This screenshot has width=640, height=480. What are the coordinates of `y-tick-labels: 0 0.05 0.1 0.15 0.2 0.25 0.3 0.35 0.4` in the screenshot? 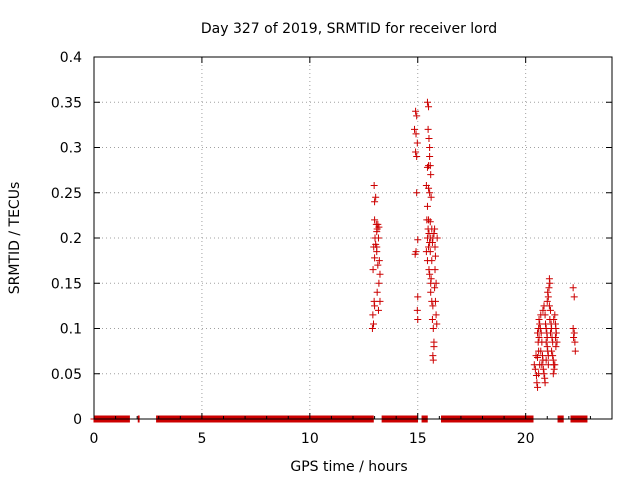 It's located at (66, 239).